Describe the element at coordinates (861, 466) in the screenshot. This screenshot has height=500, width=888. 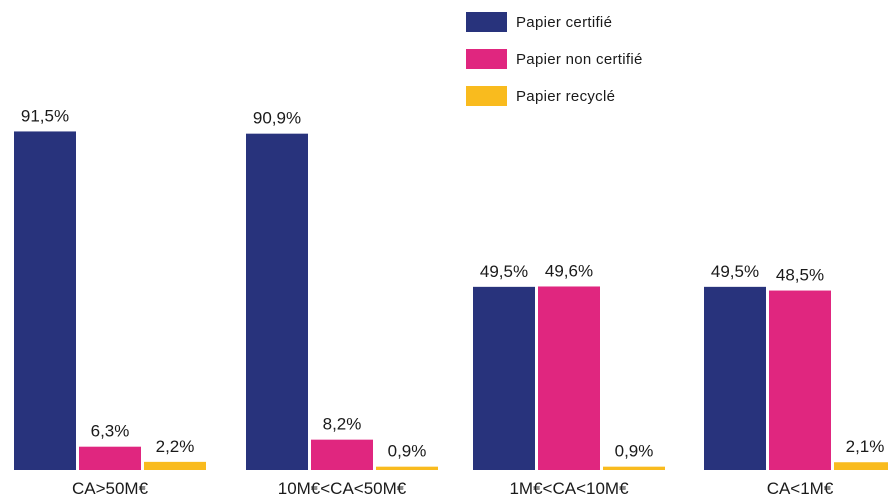
I see `bar-recycled-lt-1m` at that location.